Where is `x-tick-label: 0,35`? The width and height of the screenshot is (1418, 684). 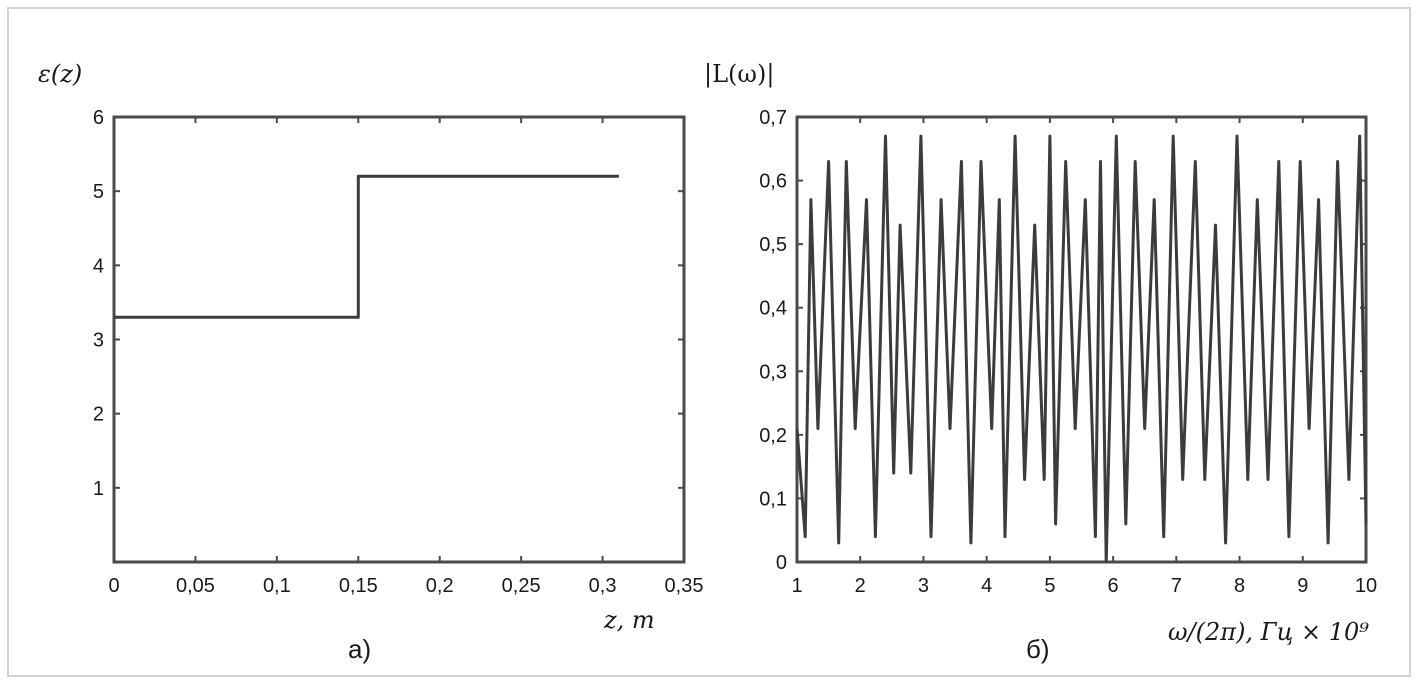
x-tick-label: 0,35 is located at coordinates (684, 586).